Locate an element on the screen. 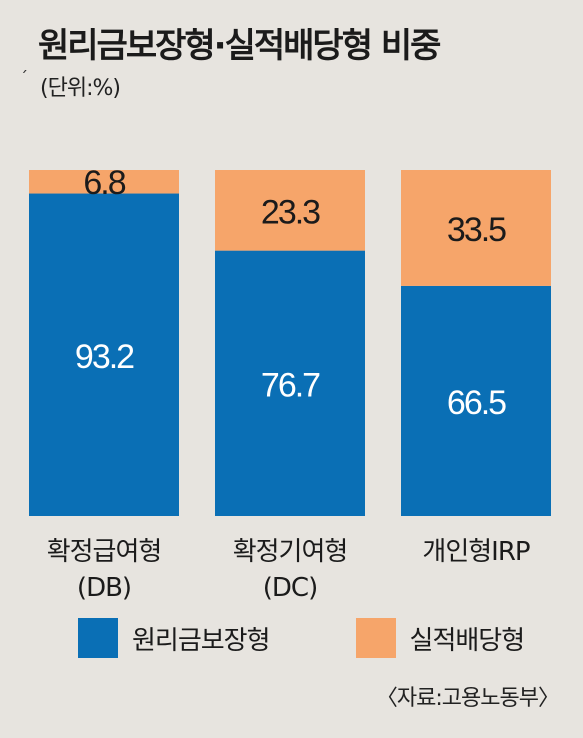 The image size is (583, 738). category-label-1-0: 확정기여형 is located at coordinates (290, 552).